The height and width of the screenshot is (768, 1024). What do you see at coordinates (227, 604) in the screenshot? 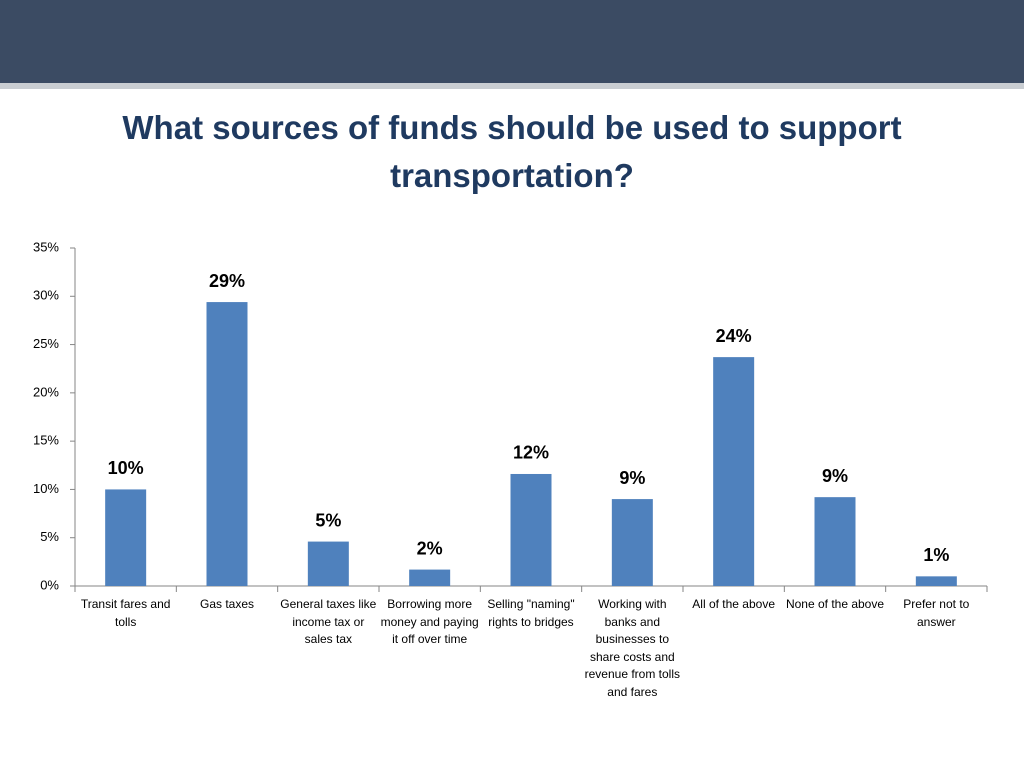
I see `x-tick-label: Gas taxes` at bounding box center [227, 604].